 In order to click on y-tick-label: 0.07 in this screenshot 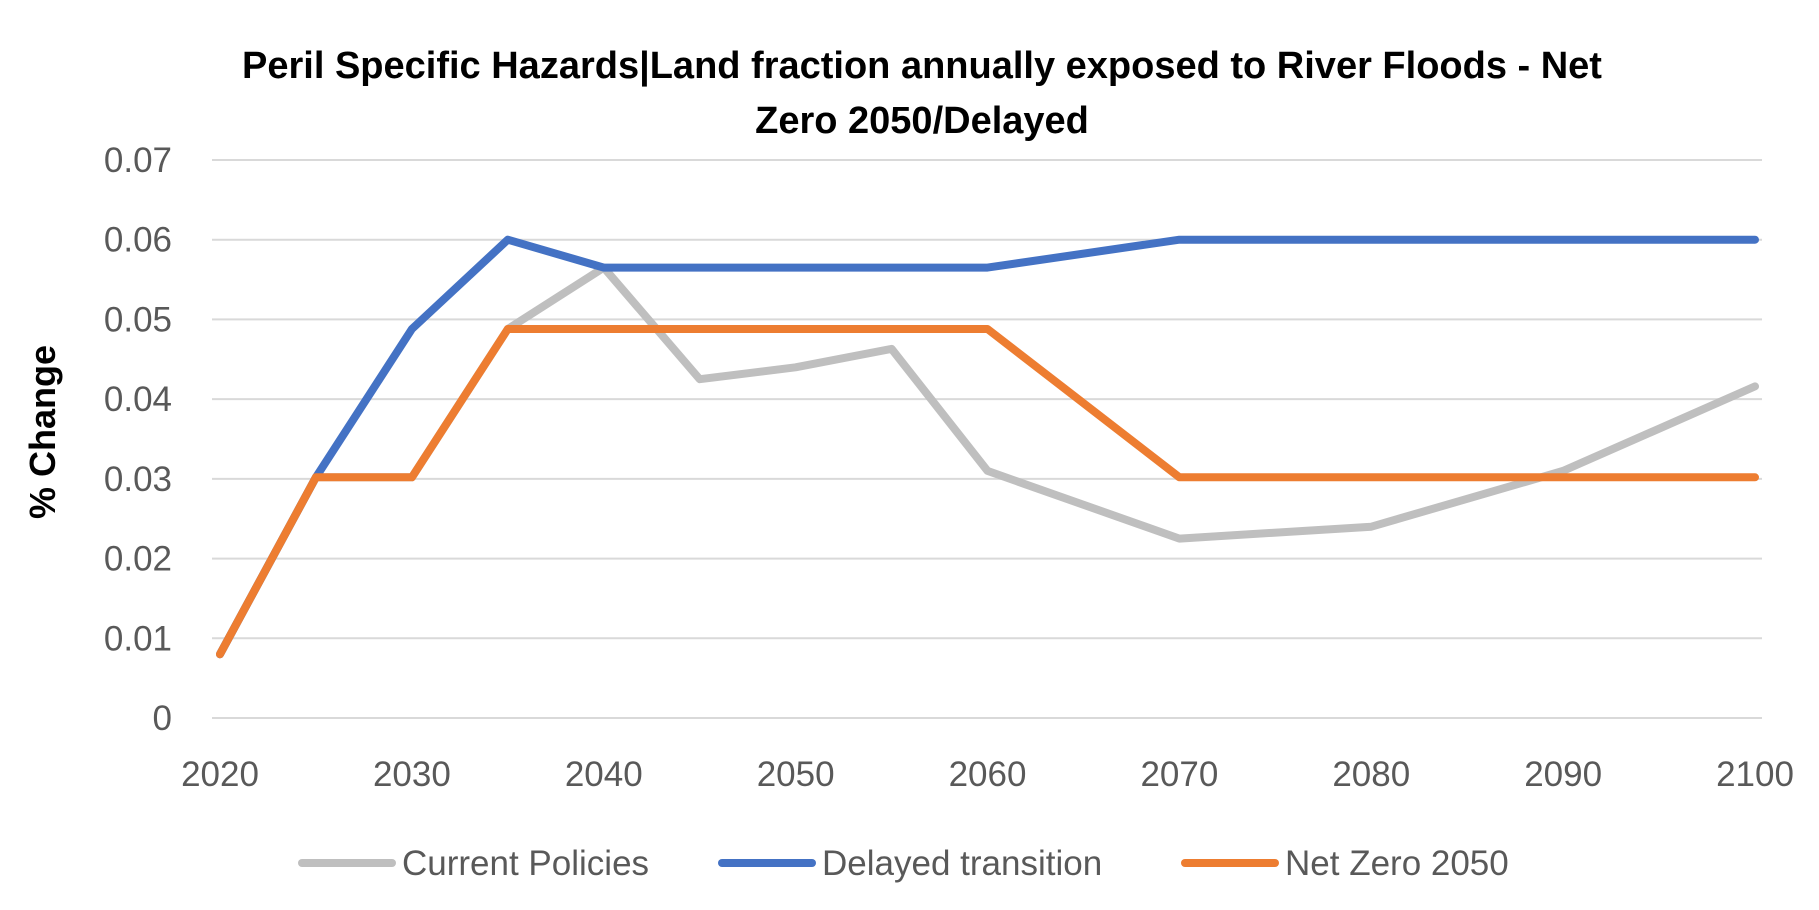, I will do `click(138, 160)`.